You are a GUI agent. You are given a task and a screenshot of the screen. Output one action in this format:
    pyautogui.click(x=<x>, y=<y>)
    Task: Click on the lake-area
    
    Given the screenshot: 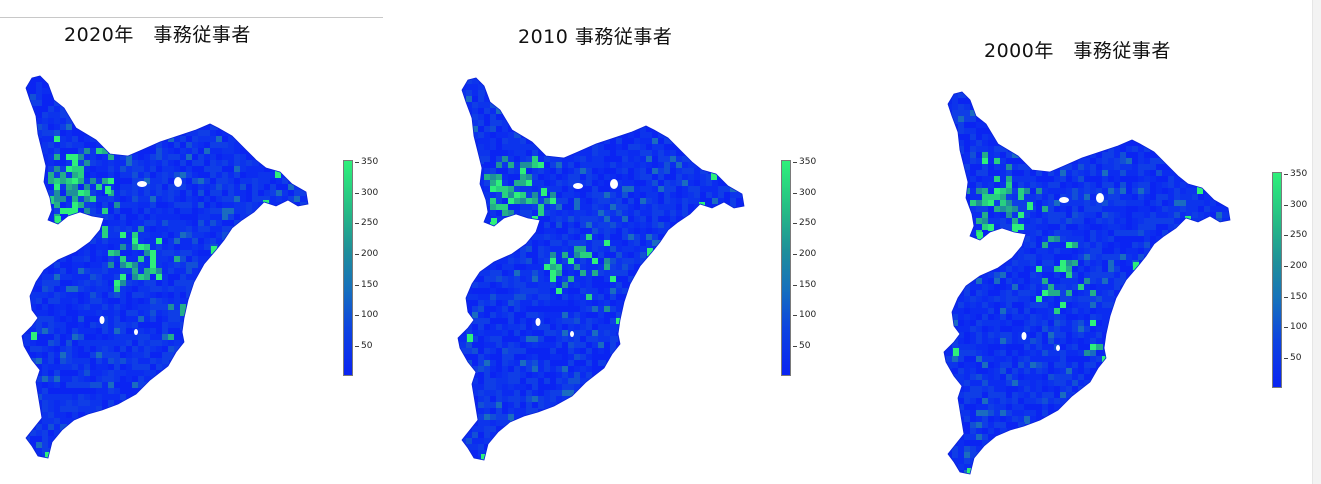 What is the action you would take?
    pyautogui.click(x=1058, y=348)
    